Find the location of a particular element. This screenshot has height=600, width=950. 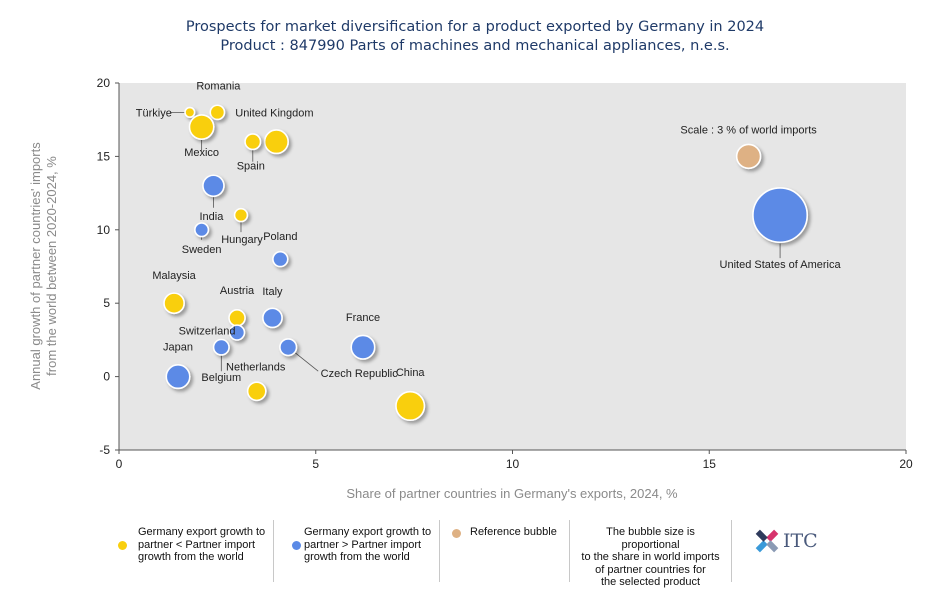

bubble-label-japan: Japan is located at coordinates (178, 348).